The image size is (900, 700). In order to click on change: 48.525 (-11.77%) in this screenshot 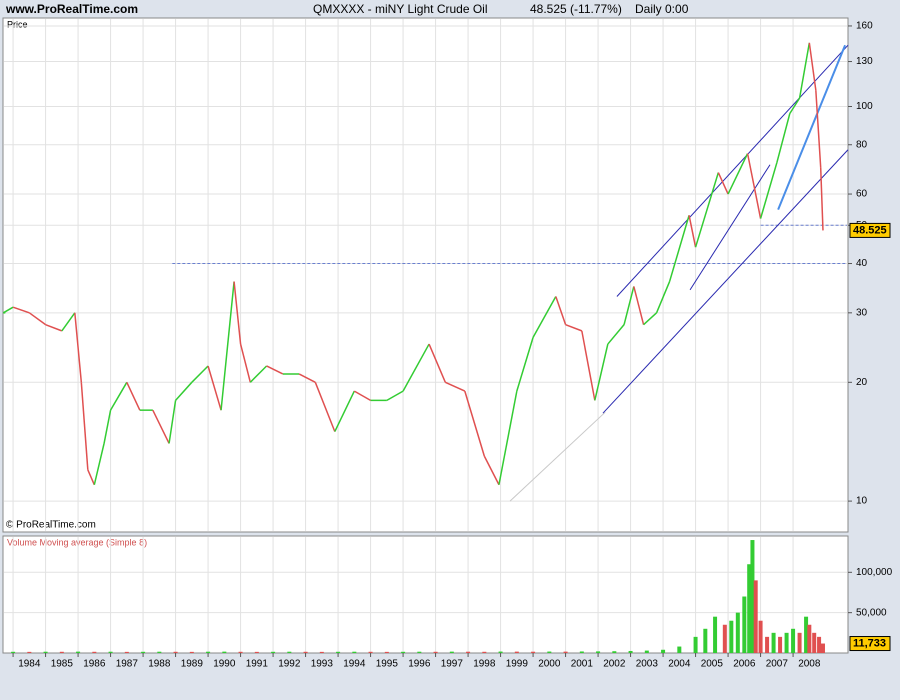, I will do `click(576, 9)`.